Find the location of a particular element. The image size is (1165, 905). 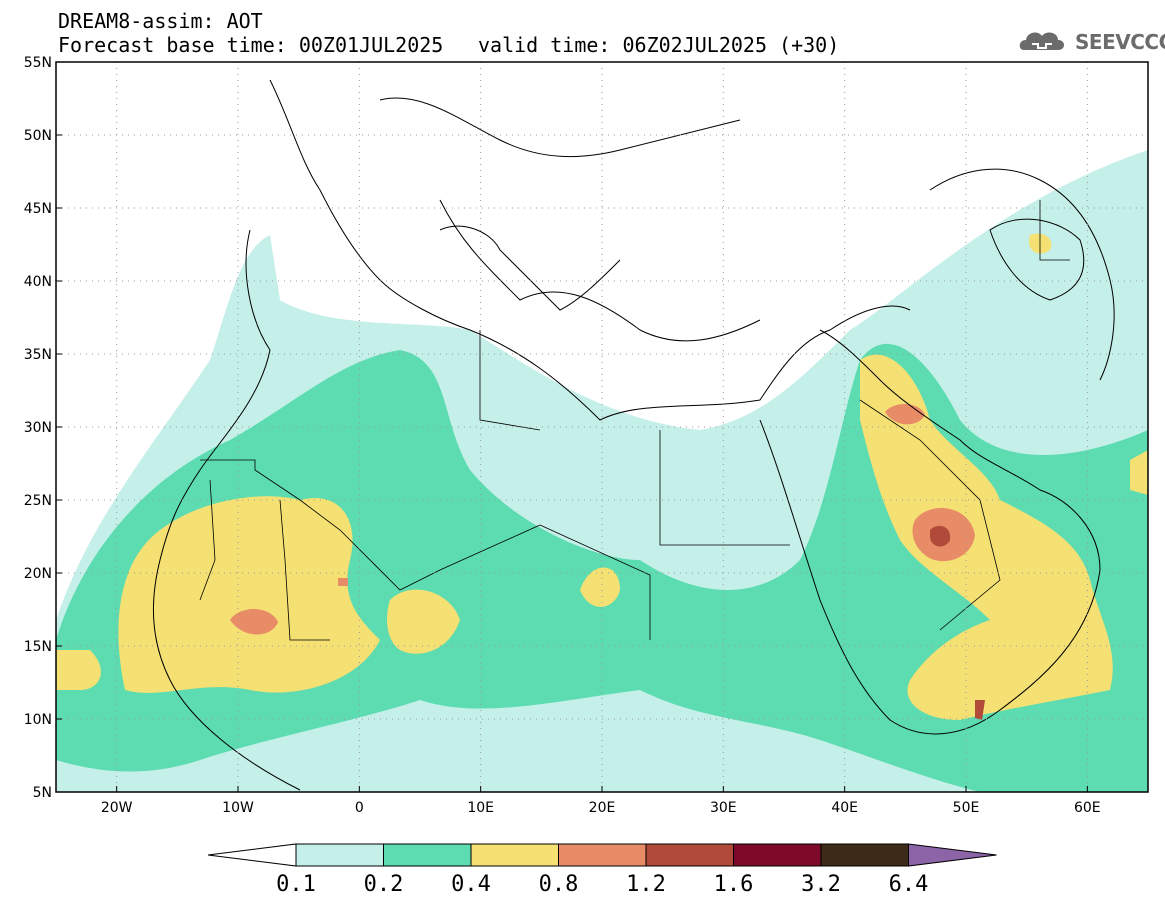

map-title: DREAM8-assim: AOT is located at coordinates (160, 21).